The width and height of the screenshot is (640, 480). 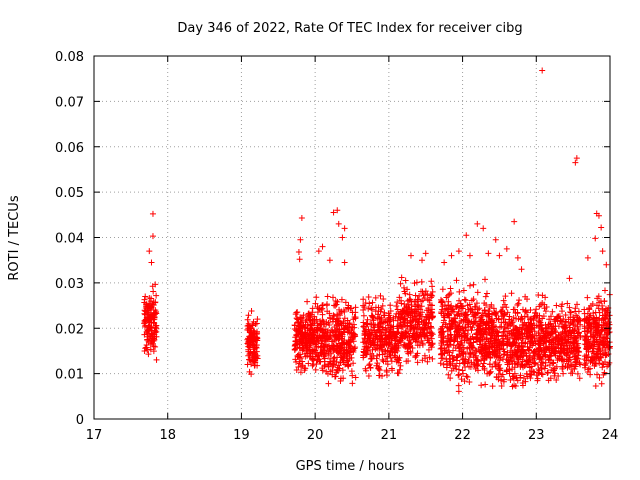 What do you see at coordinates (610, 435) in the screenshot?
I see `x-tick-label: 24` at bounding box center [610, 435].